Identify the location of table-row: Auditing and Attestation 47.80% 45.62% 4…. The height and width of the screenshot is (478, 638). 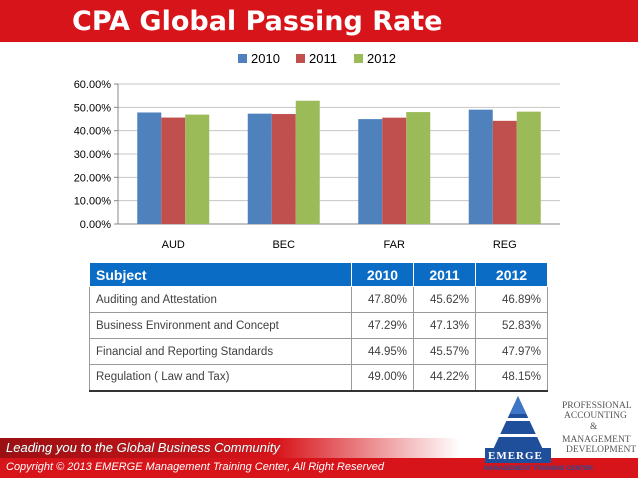
(318, 299).